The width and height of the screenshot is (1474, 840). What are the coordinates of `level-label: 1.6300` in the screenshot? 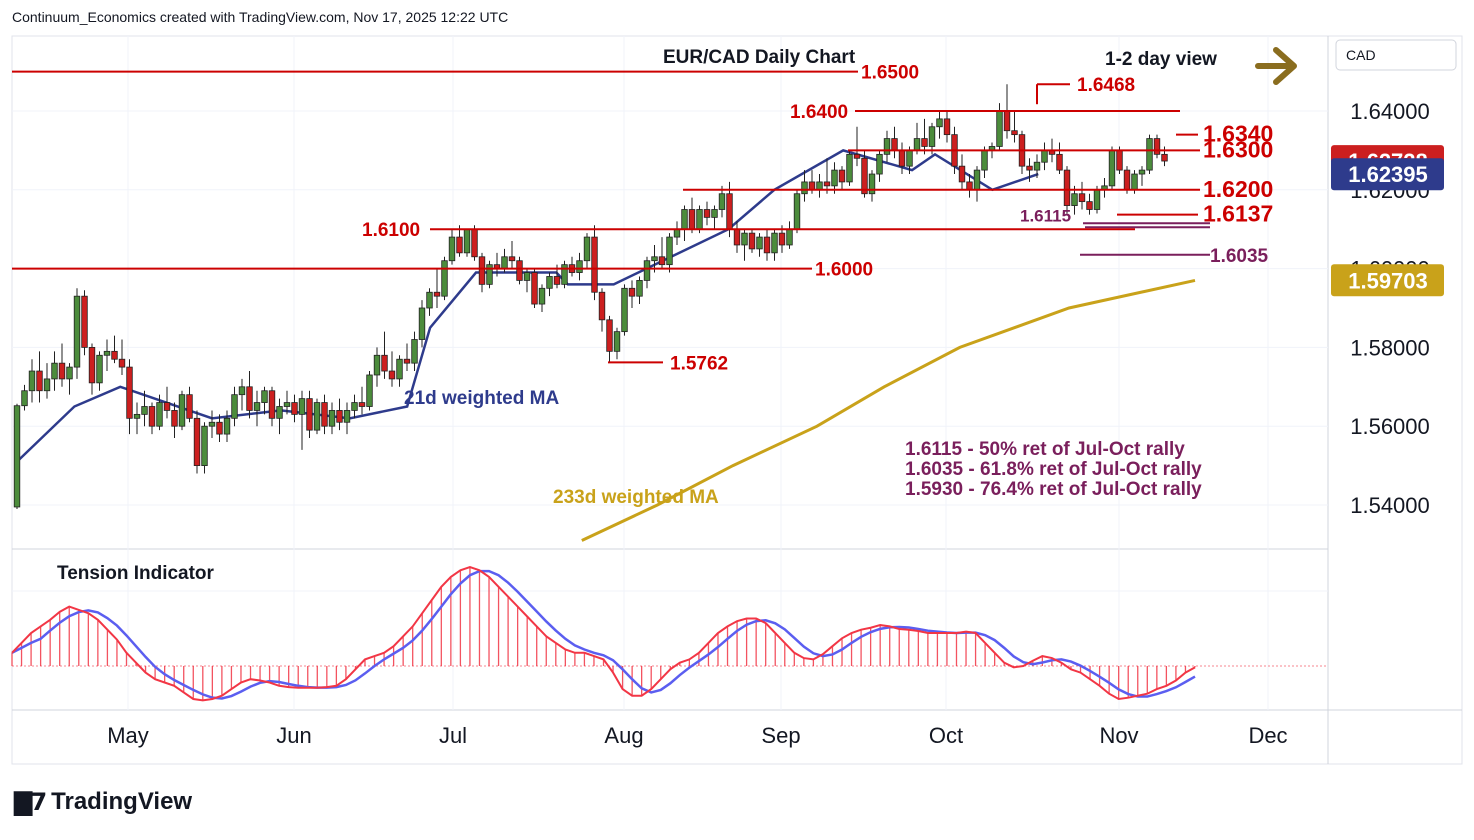 It's located at (1238, 149).